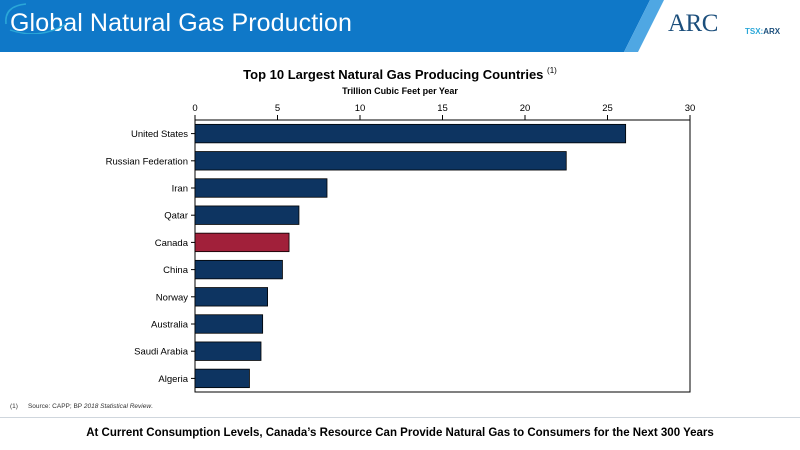 This screenshot has width=800, height=450. I want to click on category-label: Canada, so click(172, 243).